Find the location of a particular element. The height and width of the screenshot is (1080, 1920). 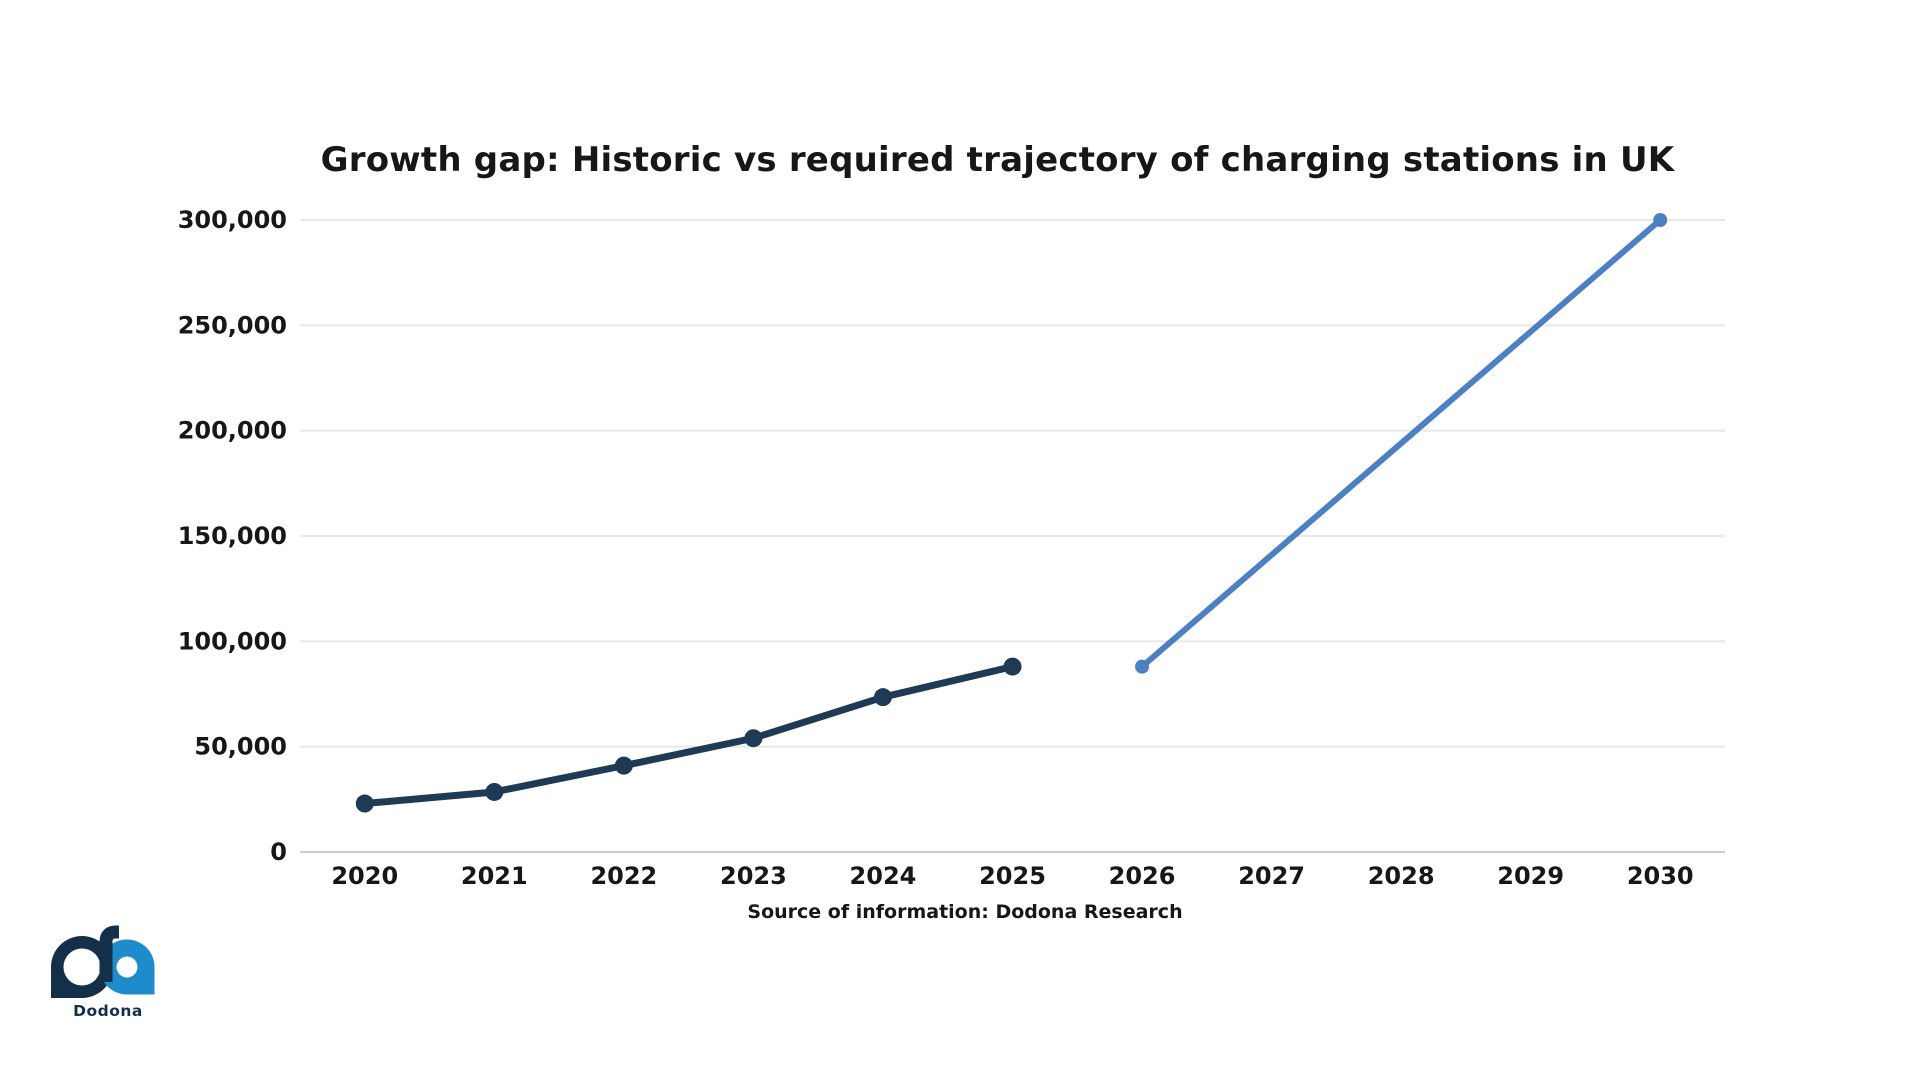

x-axis-tick-label: 2030 is located at coordinates (1660, 876).